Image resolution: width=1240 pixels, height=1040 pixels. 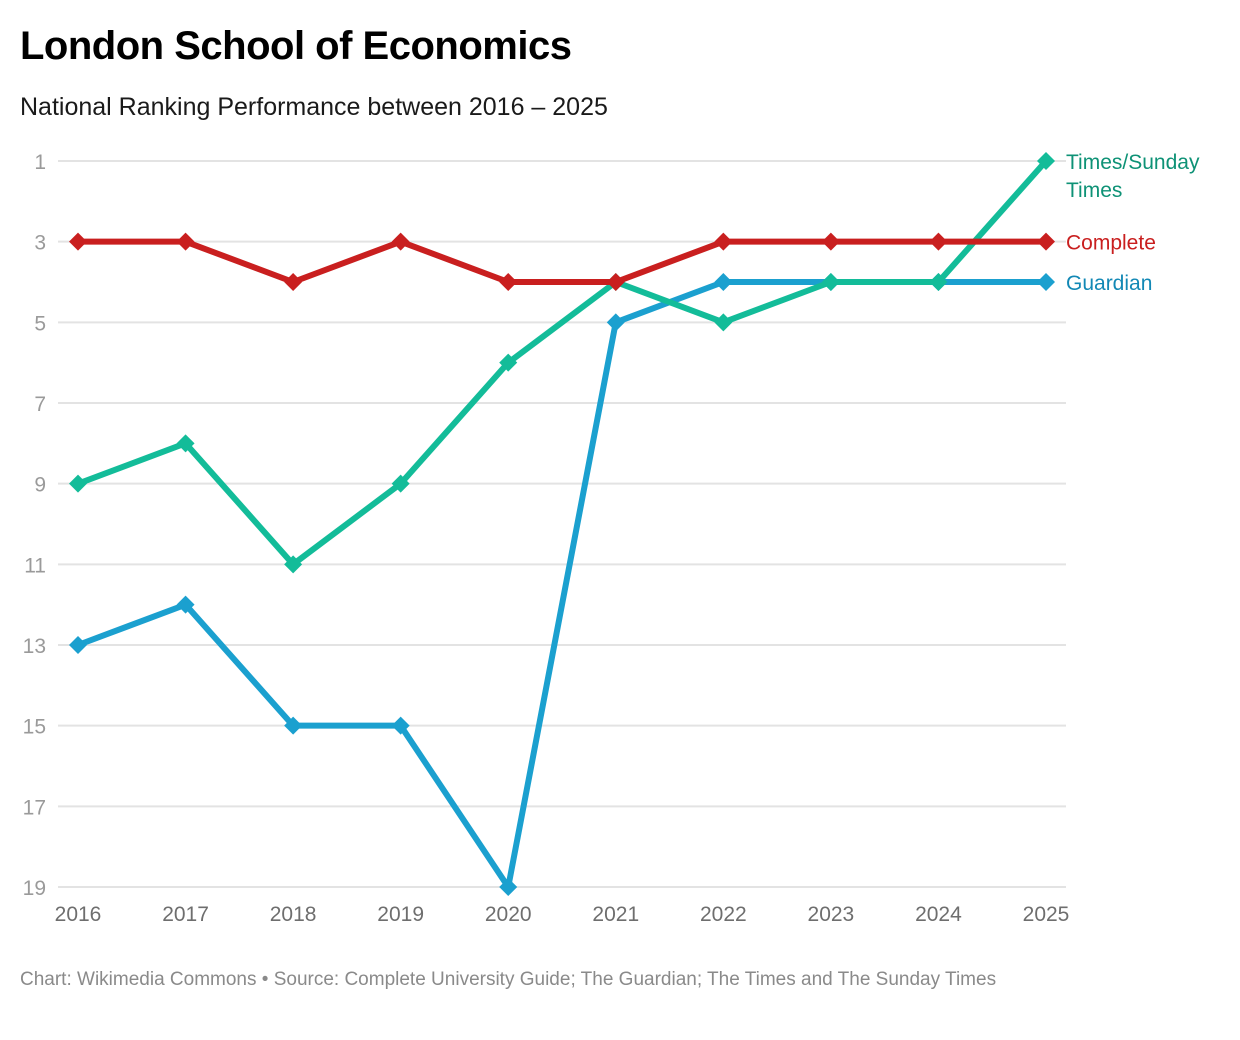 I want to click on x-axis-ticks: 2016 2017 2018 2019 2020 2021 2022 2023 2024 2025, so click(x=562, y=914).